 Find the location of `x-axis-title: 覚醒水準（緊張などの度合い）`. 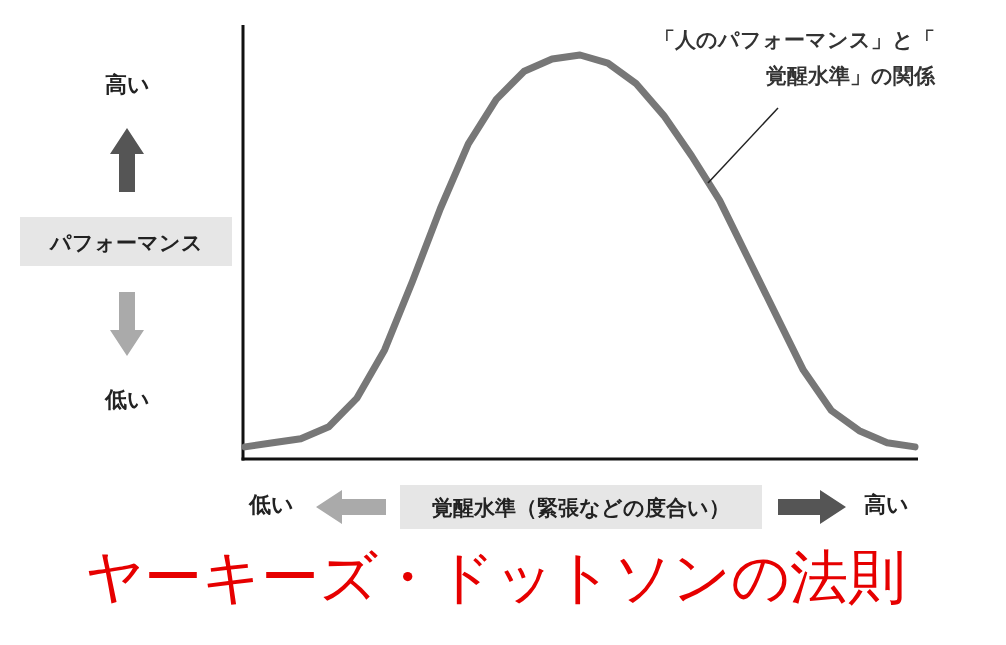

x-axis-title: 覚醒水準（緊張などの度合い） is located at coordinates (581, 508).